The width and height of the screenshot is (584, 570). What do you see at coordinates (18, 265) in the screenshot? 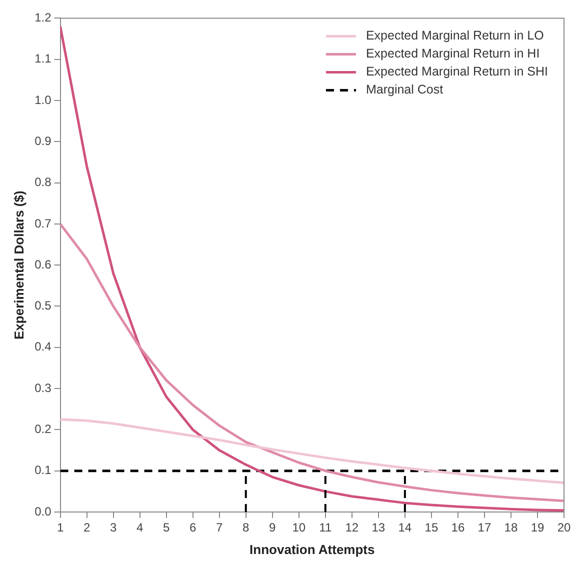
I see `y-axis-title: Experimental Dollars ($)` at bounding box center [18, 265].